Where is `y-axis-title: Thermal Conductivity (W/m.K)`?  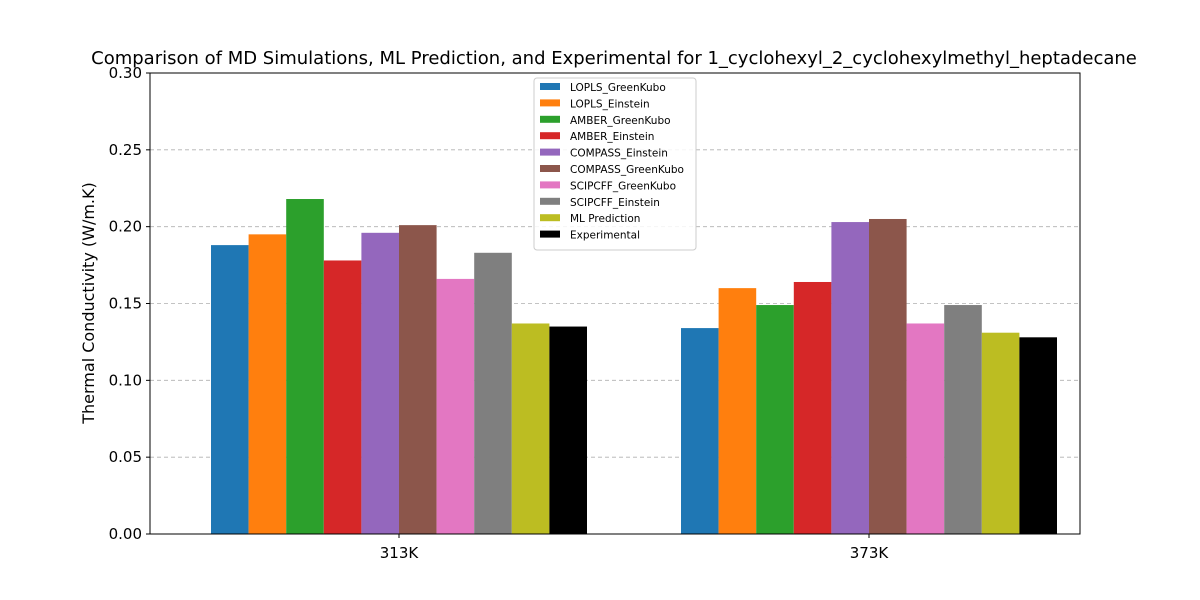 y-axis-title: Thermal Conductivity (W/m.K) is located at coordinates (88, 303).